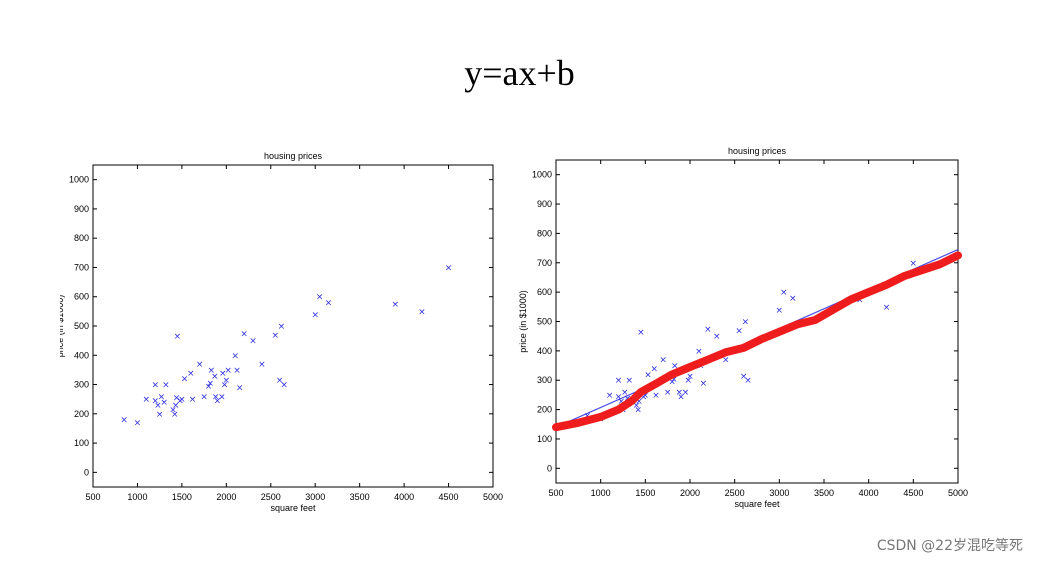  I want to click on chart-0-xtick-label: 1000, so click(137, 497).